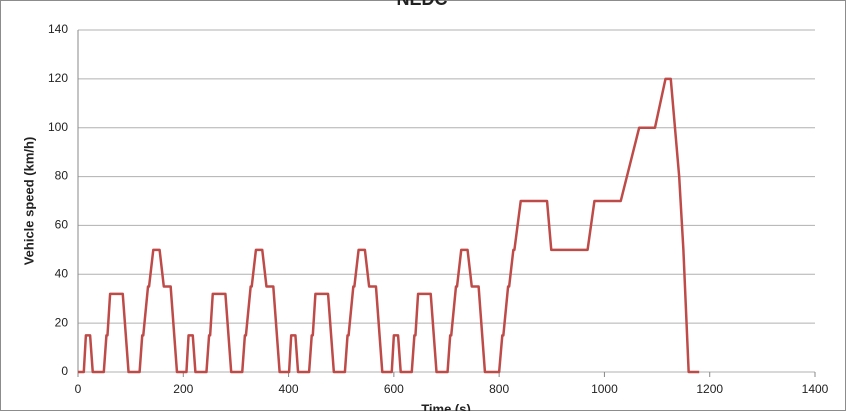 The width and height of the screenshot is (846, 411). I want to click on y-axis-title: Vehicle speed (km/h), so click(28, 201).